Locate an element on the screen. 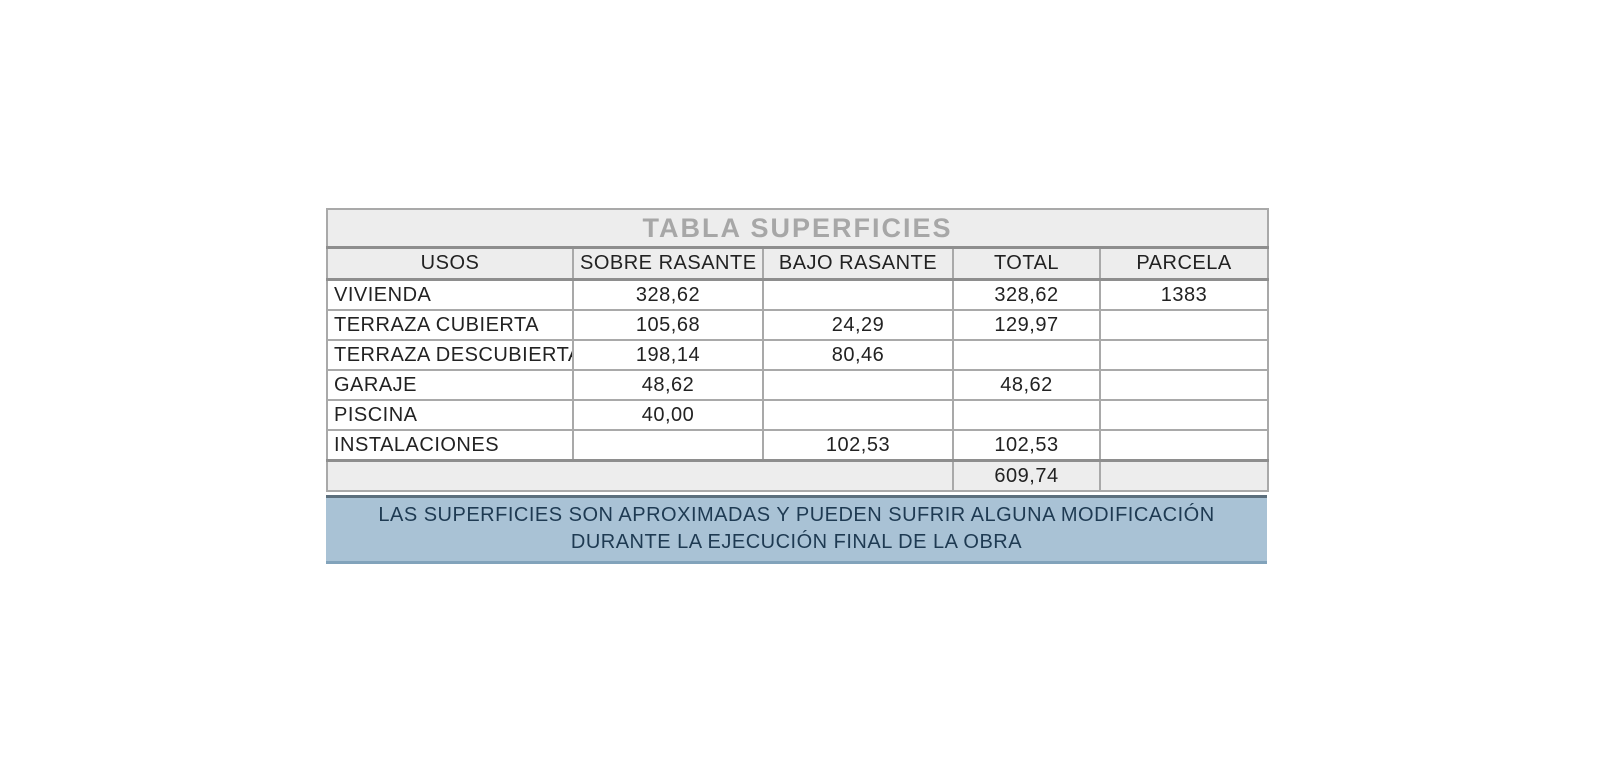 The image size is (1600, 759). cell-sobre-rasante: 105,68 is located at coordinates (668, 325).